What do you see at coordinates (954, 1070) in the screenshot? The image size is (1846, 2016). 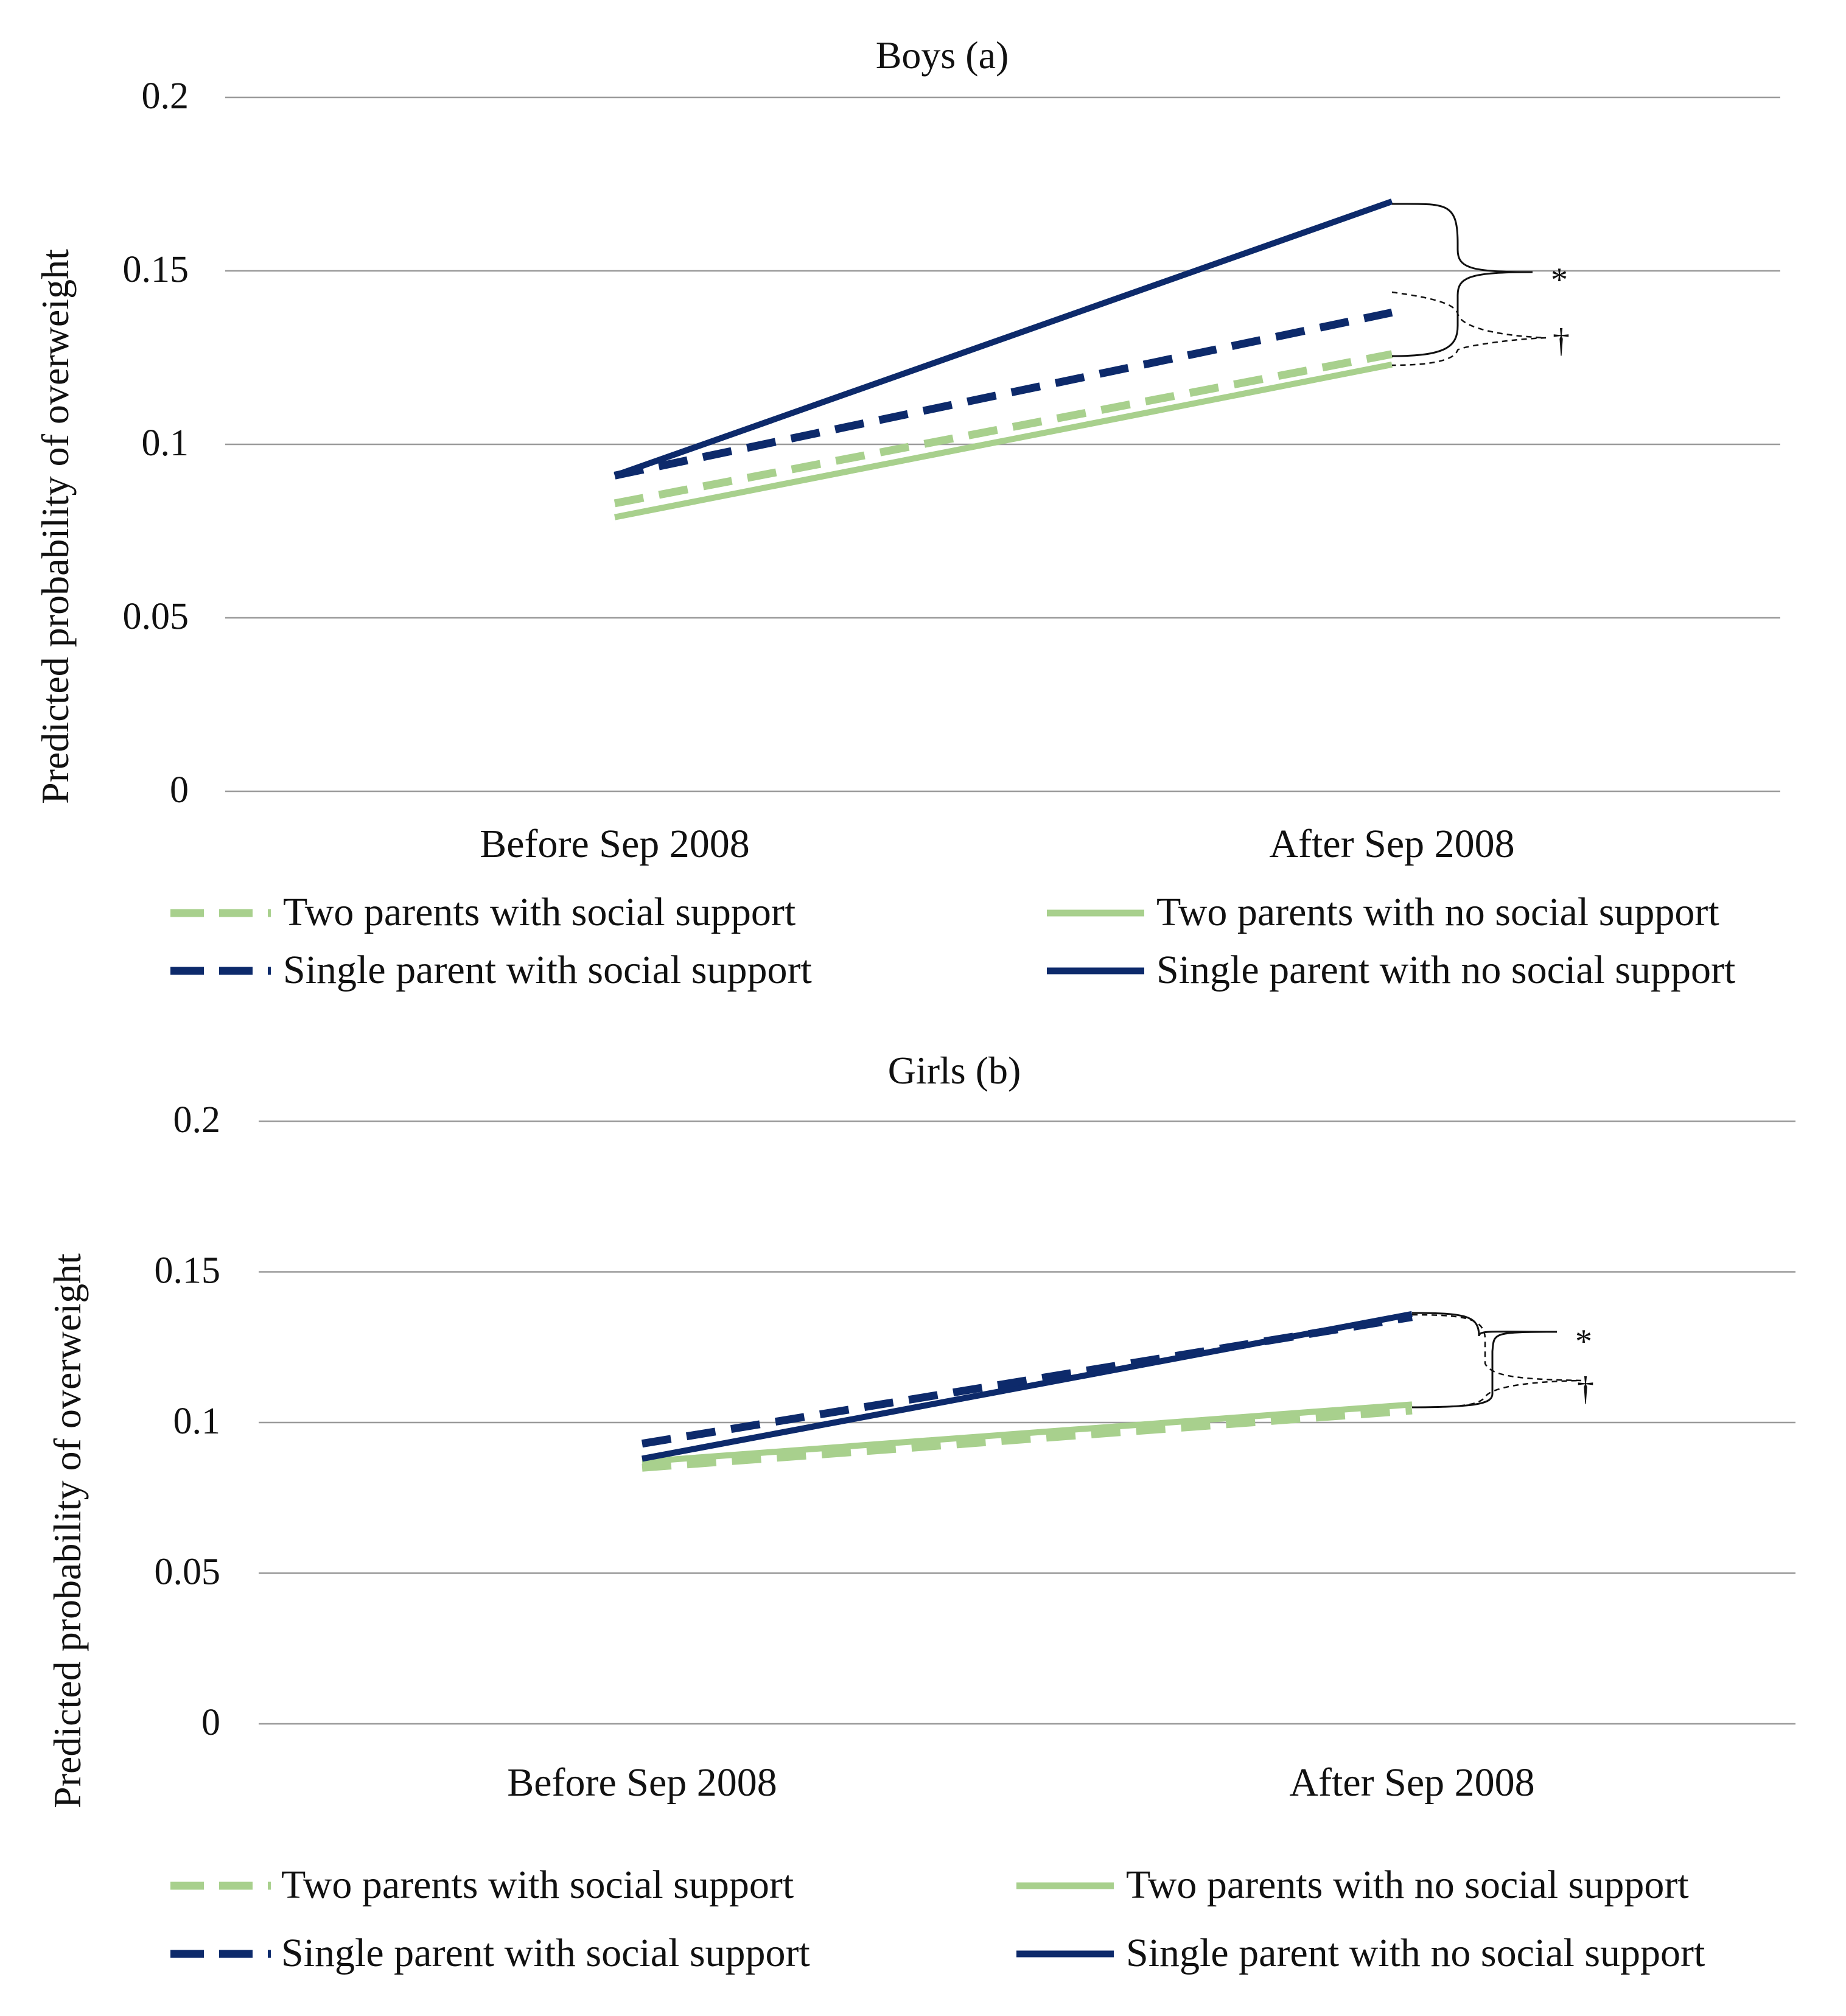 I see `chart-title: Girls (b)` at bounding box center [954, 1070].